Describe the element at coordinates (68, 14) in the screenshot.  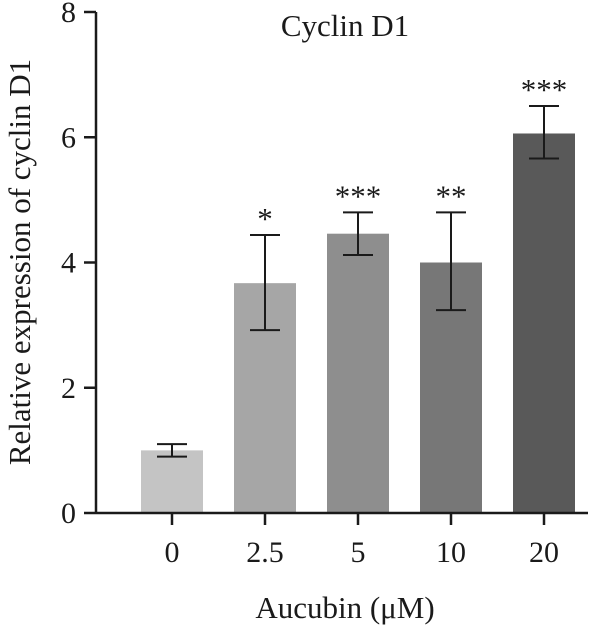
I see `y-tick-label: 8` at that location.